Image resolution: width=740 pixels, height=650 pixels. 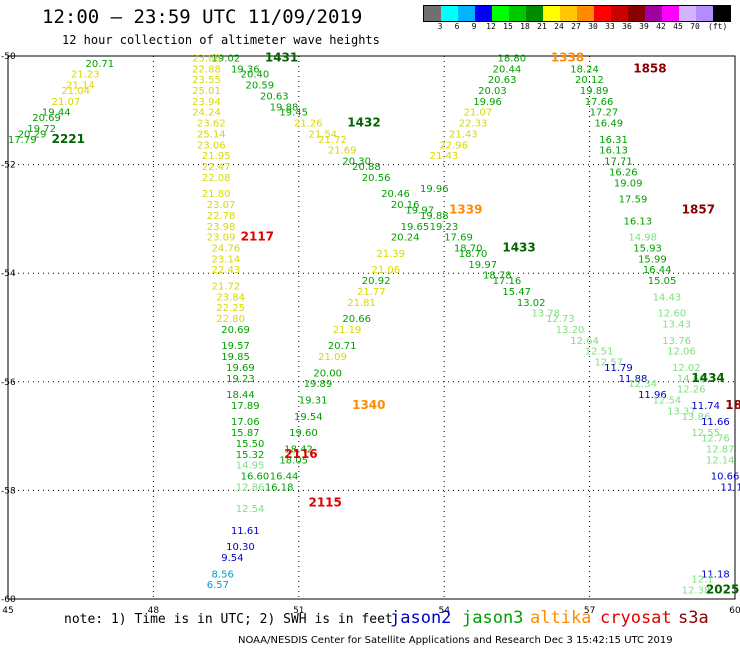 I want to click on wave-height-value: 11.88, so click(x=633, y=379).